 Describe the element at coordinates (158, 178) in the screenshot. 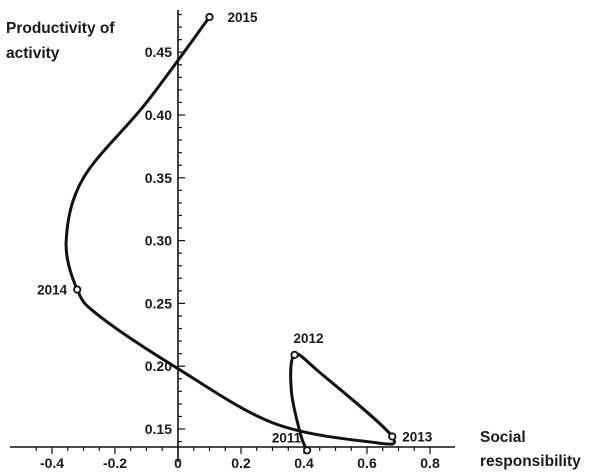

I see `y-tick-label: 0.35` at that location.